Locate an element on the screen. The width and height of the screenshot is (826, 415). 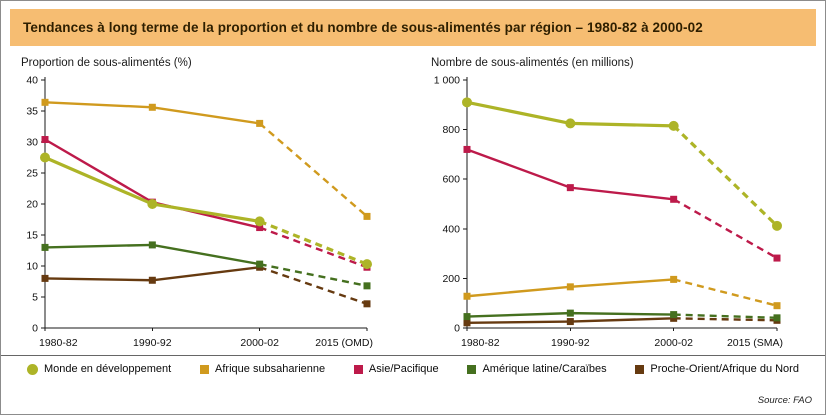
y-tick-label: 10 is located at coordinates (32, 267).